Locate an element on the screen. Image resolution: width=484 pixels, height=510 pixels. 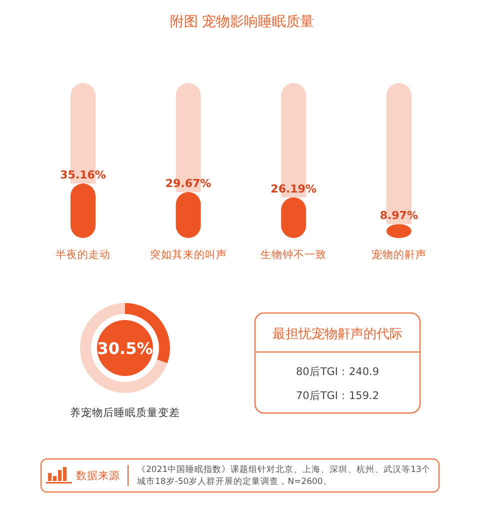
text: 《2021中国睡眠指数》课题组针对北京、上海、深圳、杭州、武汉等13个城市18岁-50岁人群开展的定量调查，N=2600。 is located at coordinates (283, 475).